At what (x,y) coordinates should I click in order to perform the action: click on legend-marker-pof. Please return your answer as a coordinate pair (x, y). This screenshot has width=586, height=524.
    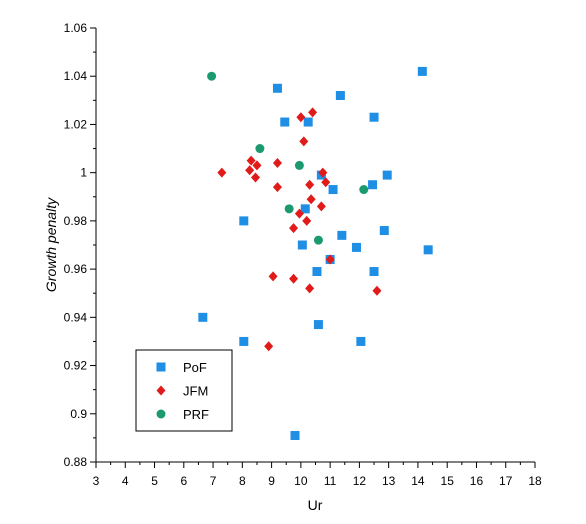
    Looking at the image, I should click on (161, 367).